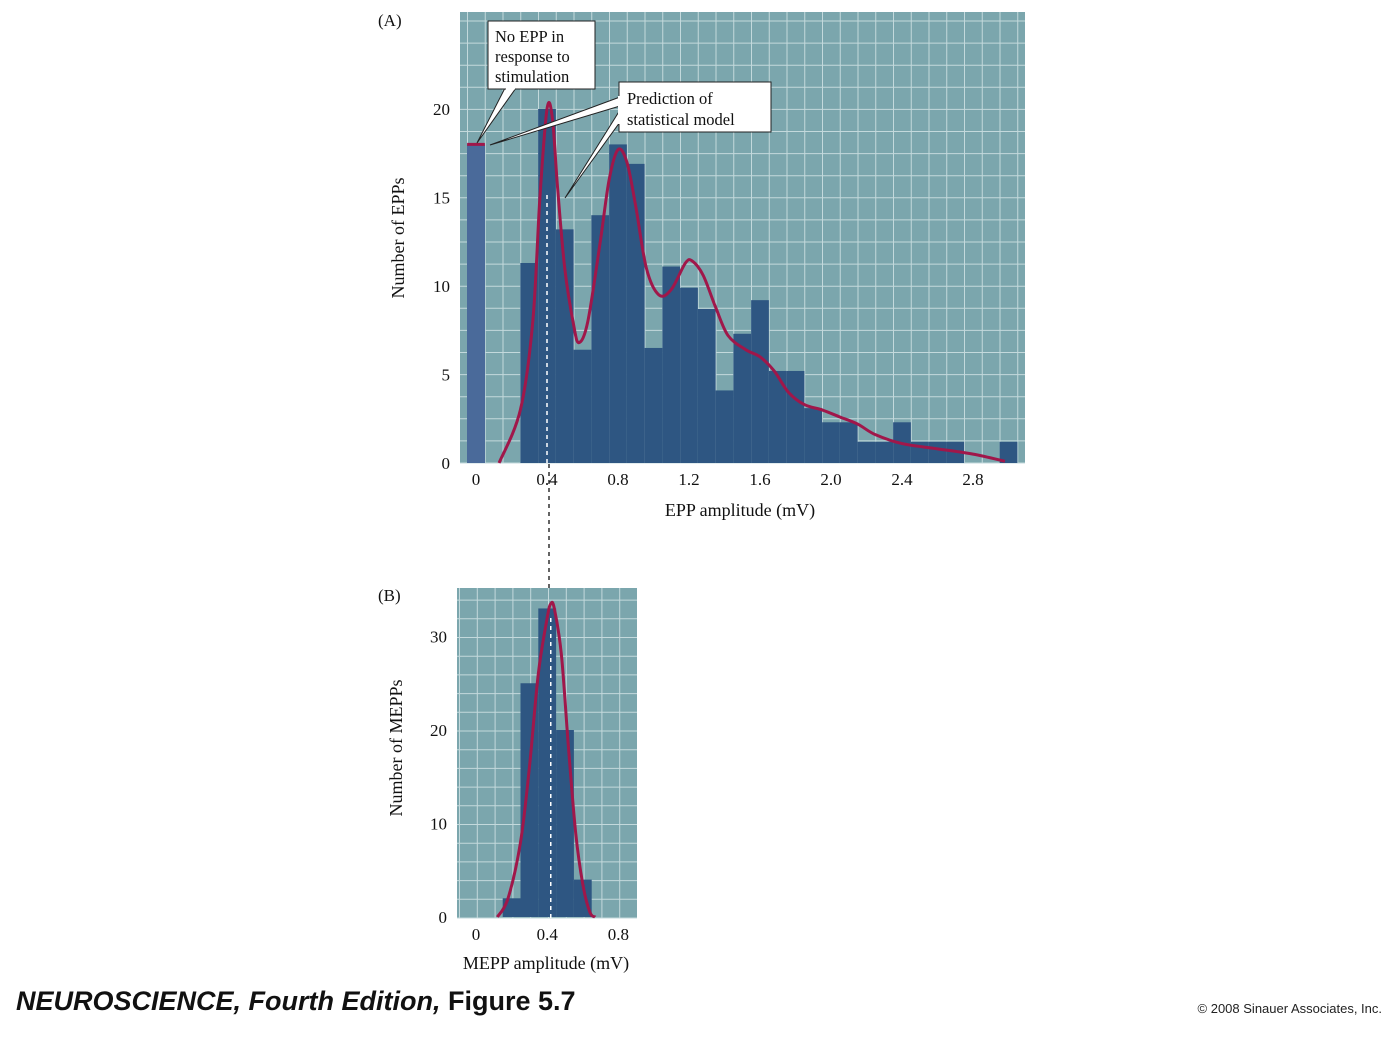  I want to click on panel-a-y-tick-label: 10, so click(441, 286).